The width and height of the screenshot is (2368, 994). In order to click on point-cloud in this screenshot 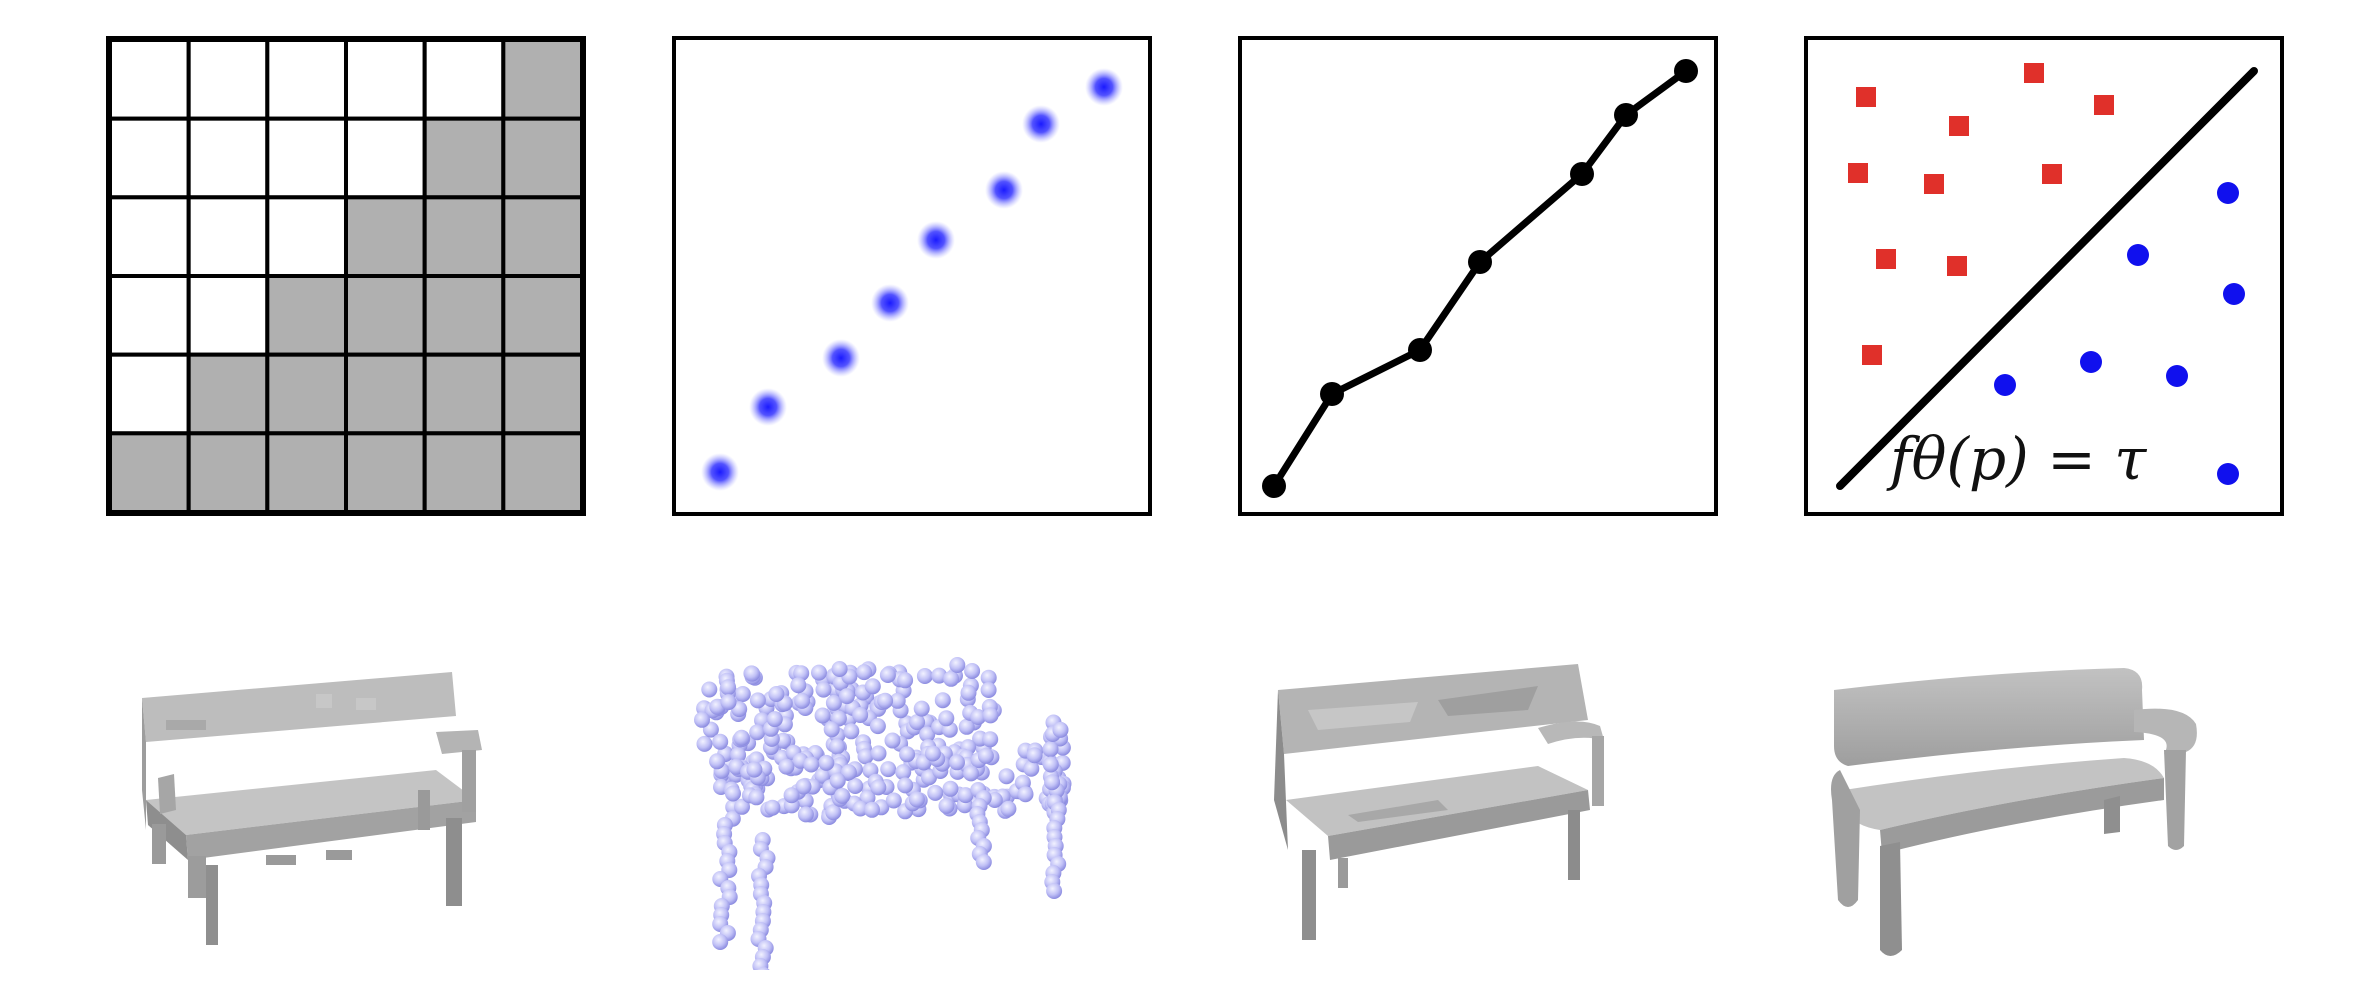, I will do `click(912, 279)`.